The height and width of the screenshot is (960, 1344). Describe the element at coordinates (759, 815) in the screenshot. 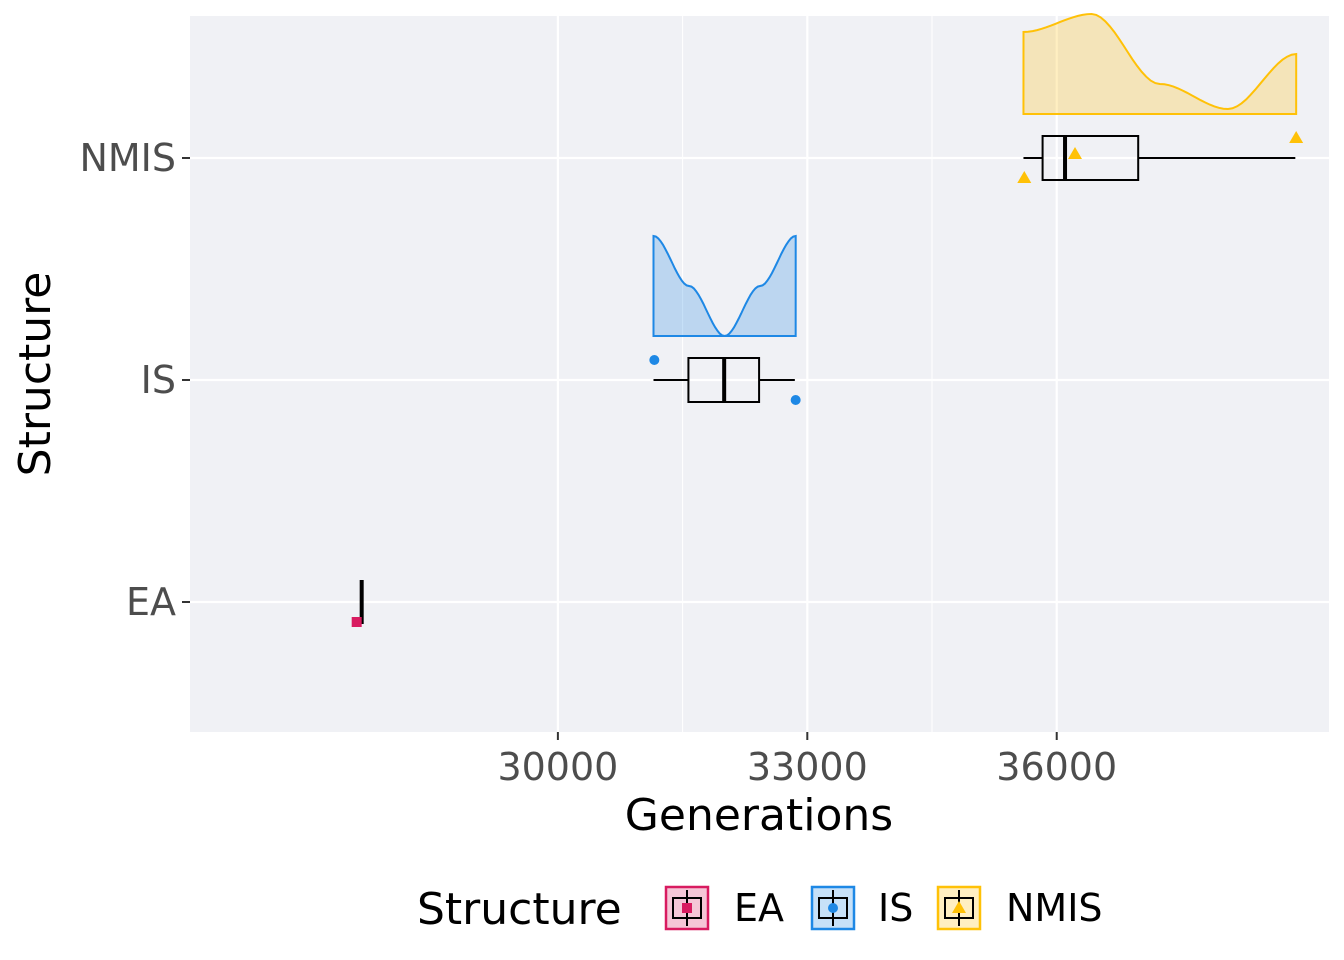

I see `x-axis-title: Generations` at that location.